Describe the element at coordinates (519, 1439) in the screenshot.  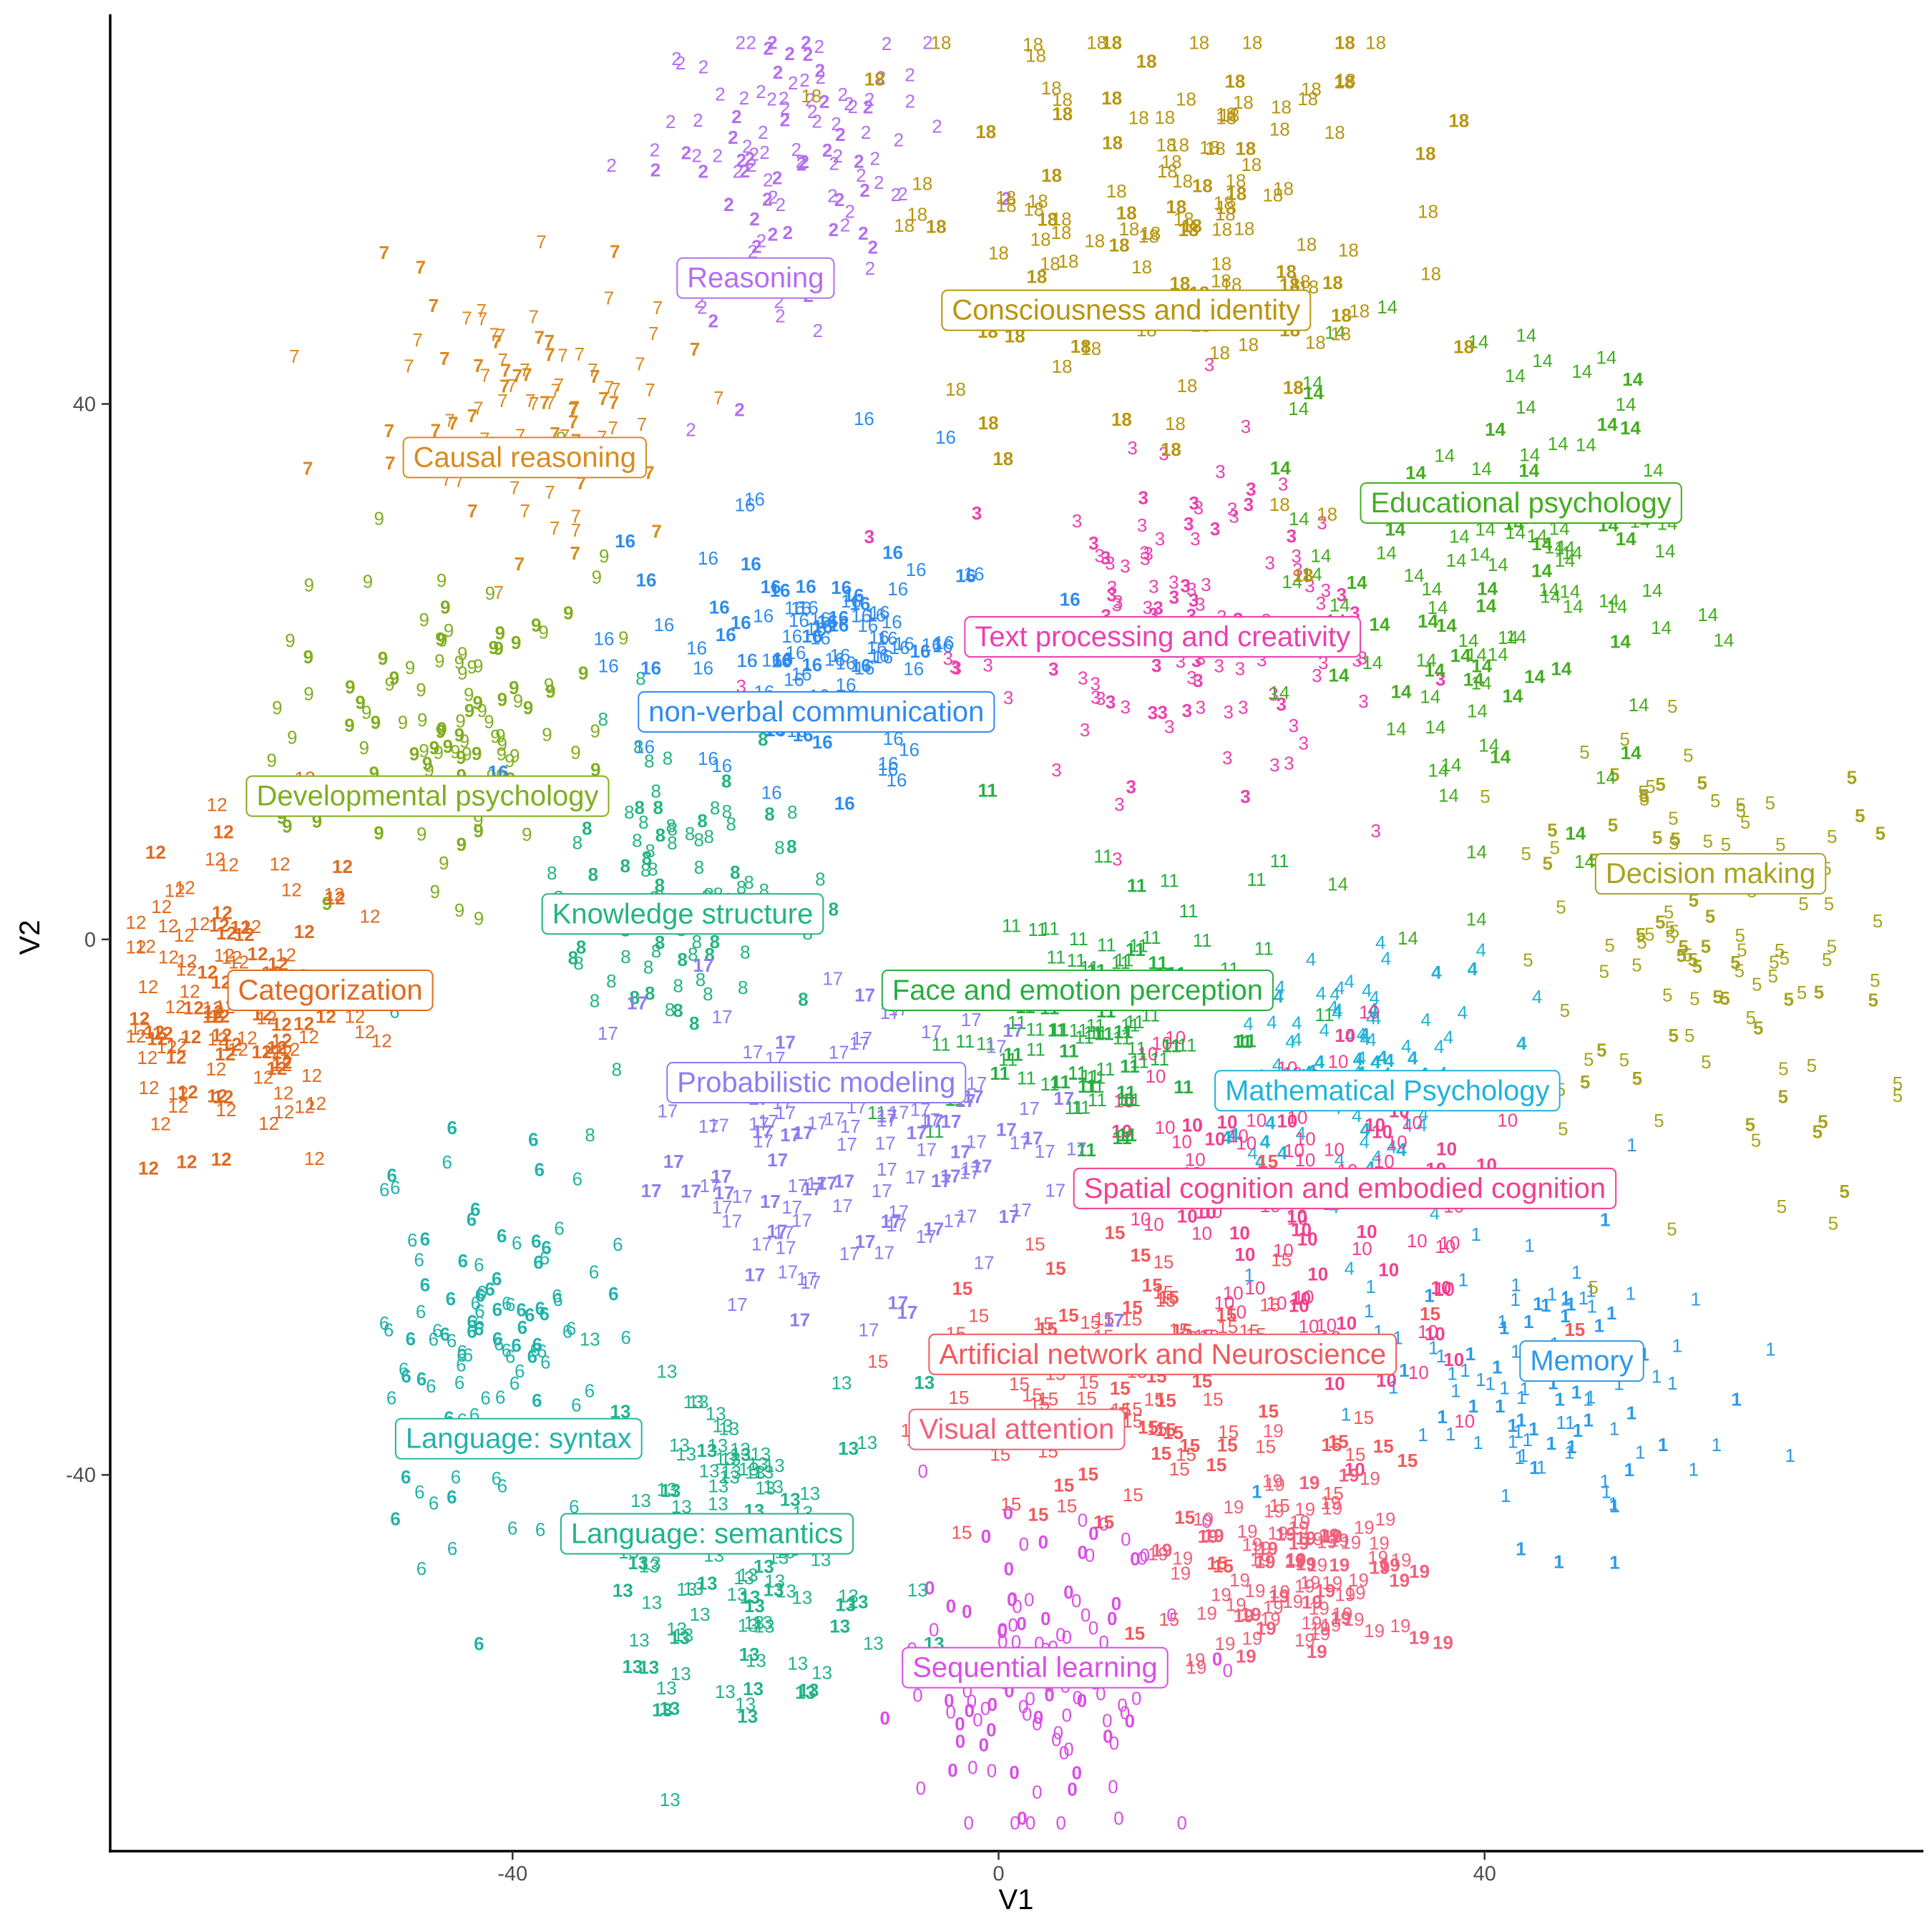
I see `cluster-label-text: Language: syntax` at that location.